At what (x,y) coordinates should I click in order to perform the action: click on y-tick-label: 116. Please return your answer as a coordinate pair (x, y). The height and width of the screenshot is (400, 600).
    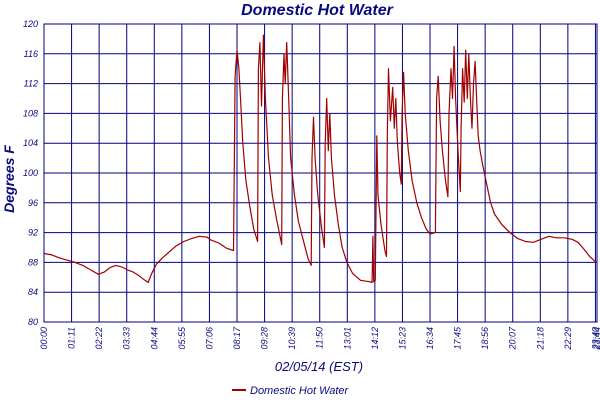
    Looking at the image, I should click on (31, 54).